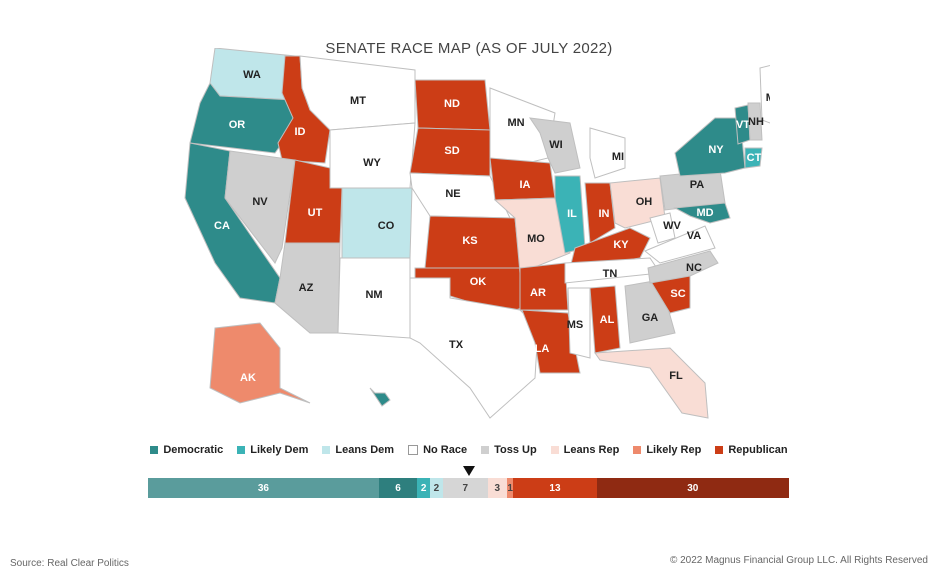 This screenshot has height=576, width=938. What do you see at coordinates (372, 155) in the screenshot?
I see `state-wy` at bounding box center [372, 155].